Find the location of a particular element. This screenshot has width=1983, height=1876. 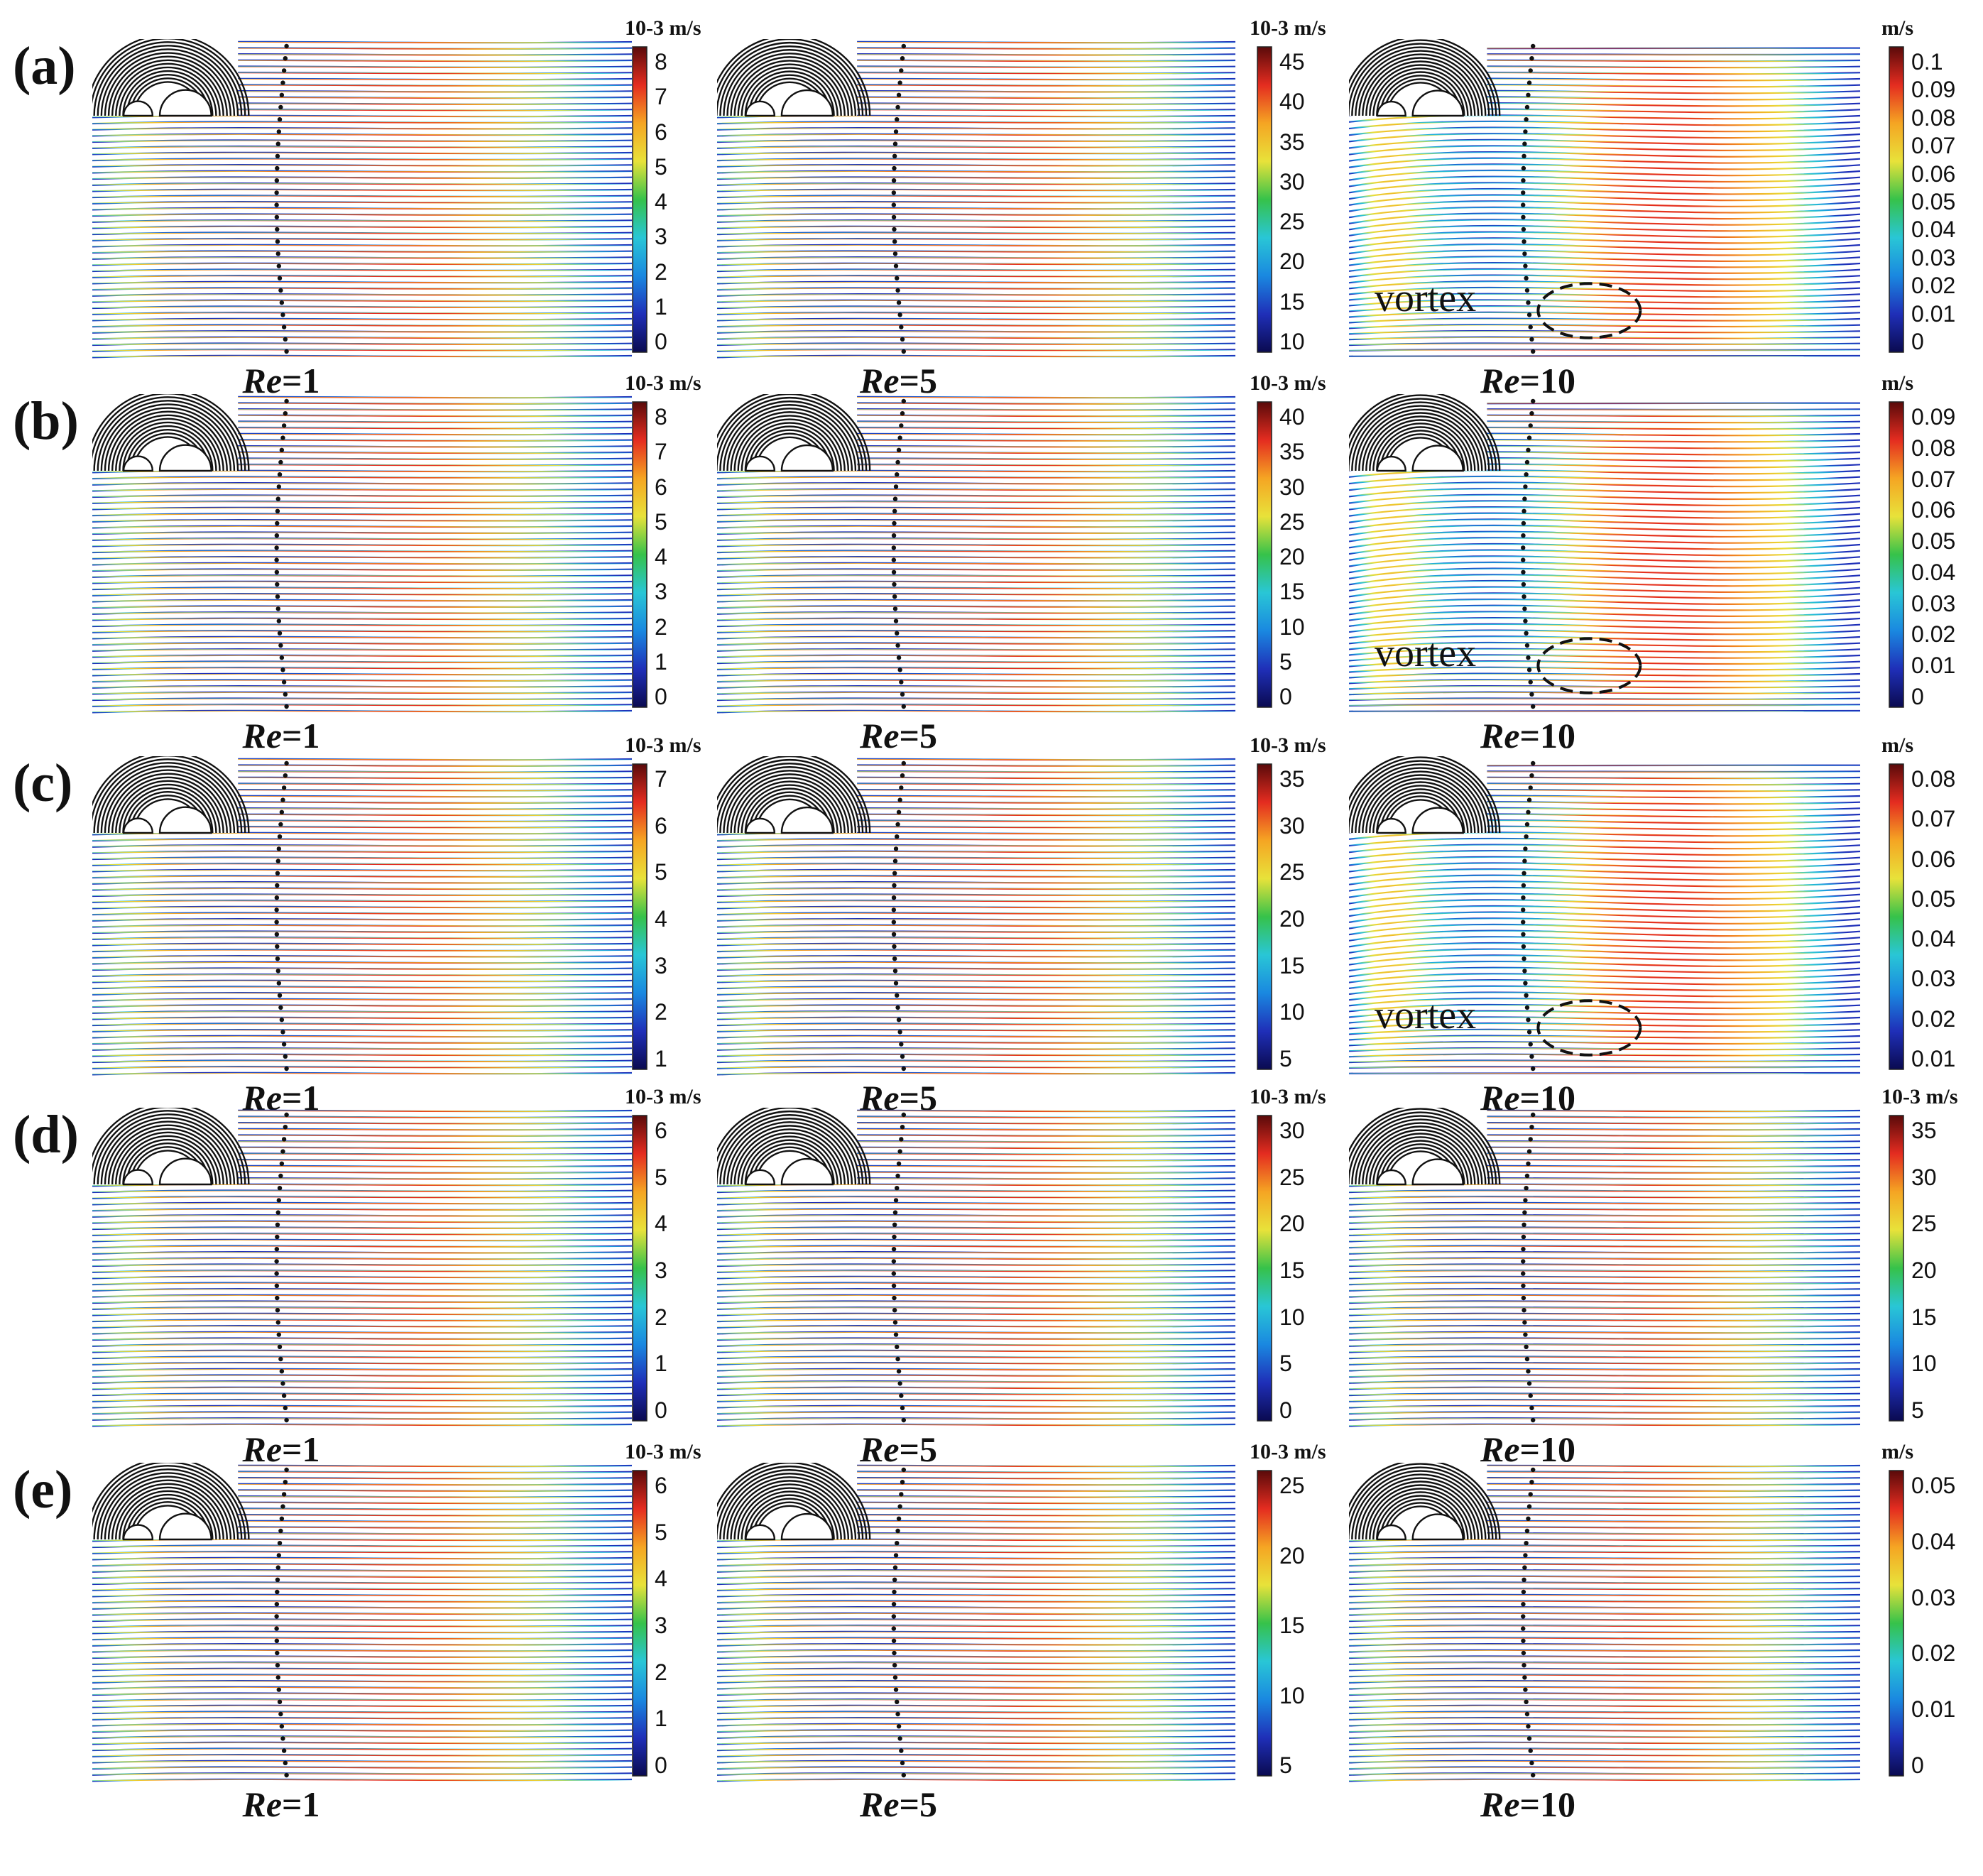

colorbar-tick: 45 is located at coordinates (1292, 62).